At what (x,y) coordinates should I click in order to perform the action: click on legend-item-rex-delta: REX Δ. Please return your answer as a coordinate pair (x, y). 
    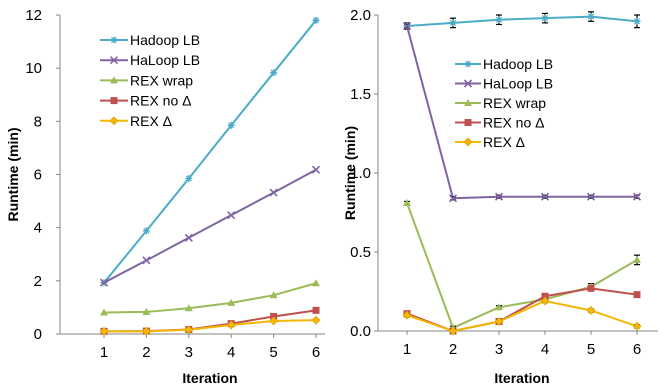
    Looking at the image, I should click on (490, 142).